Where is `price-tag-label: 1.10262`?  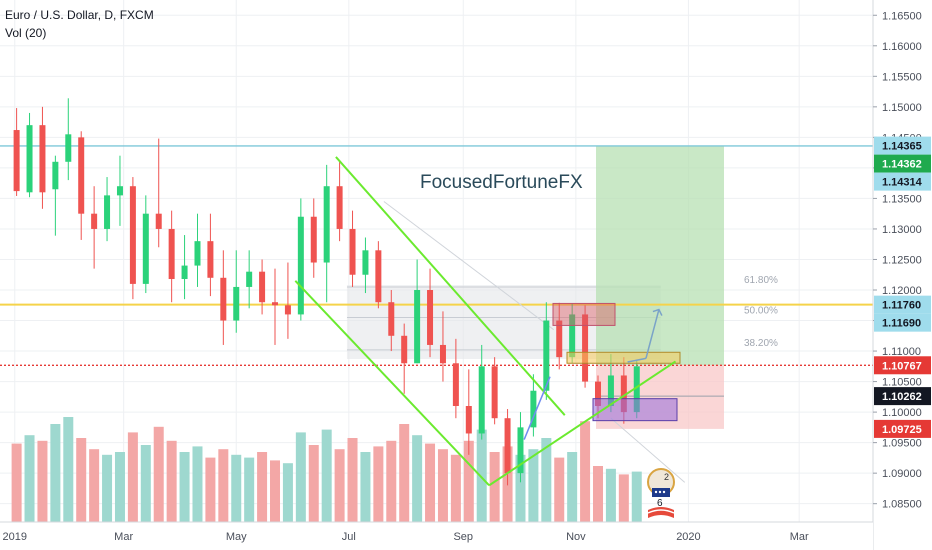 price-tag-label: 1.10262 is located at coordinates (902, 397).